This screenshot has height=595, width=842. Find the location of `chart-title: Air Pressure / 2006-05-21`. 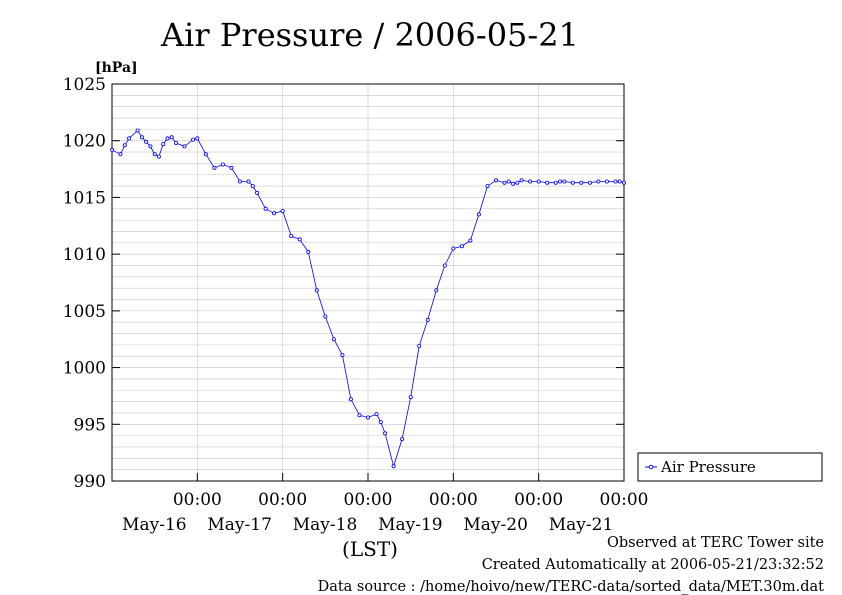

chart-title: Air Pressure / 2006-05-21 is located at coordinates (369, 35).